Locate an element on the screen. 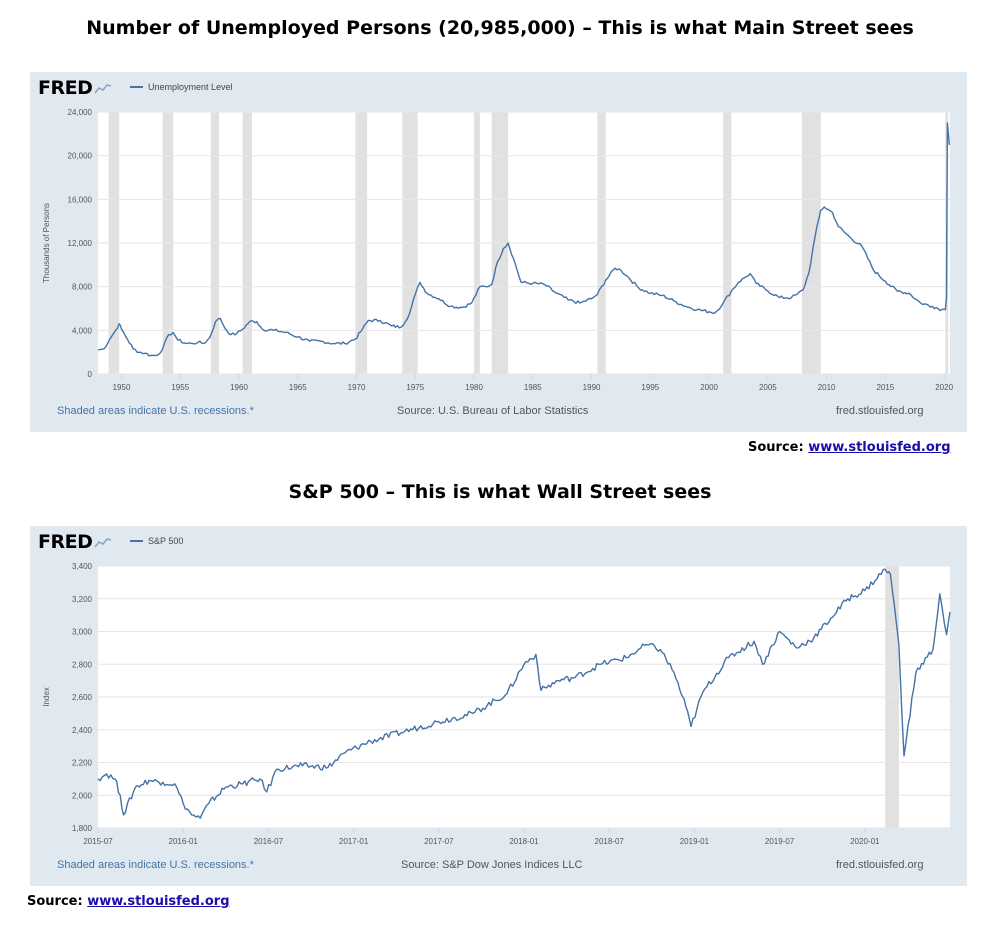  y-tick-label: 1,800 is located at coordinates (82, 828).